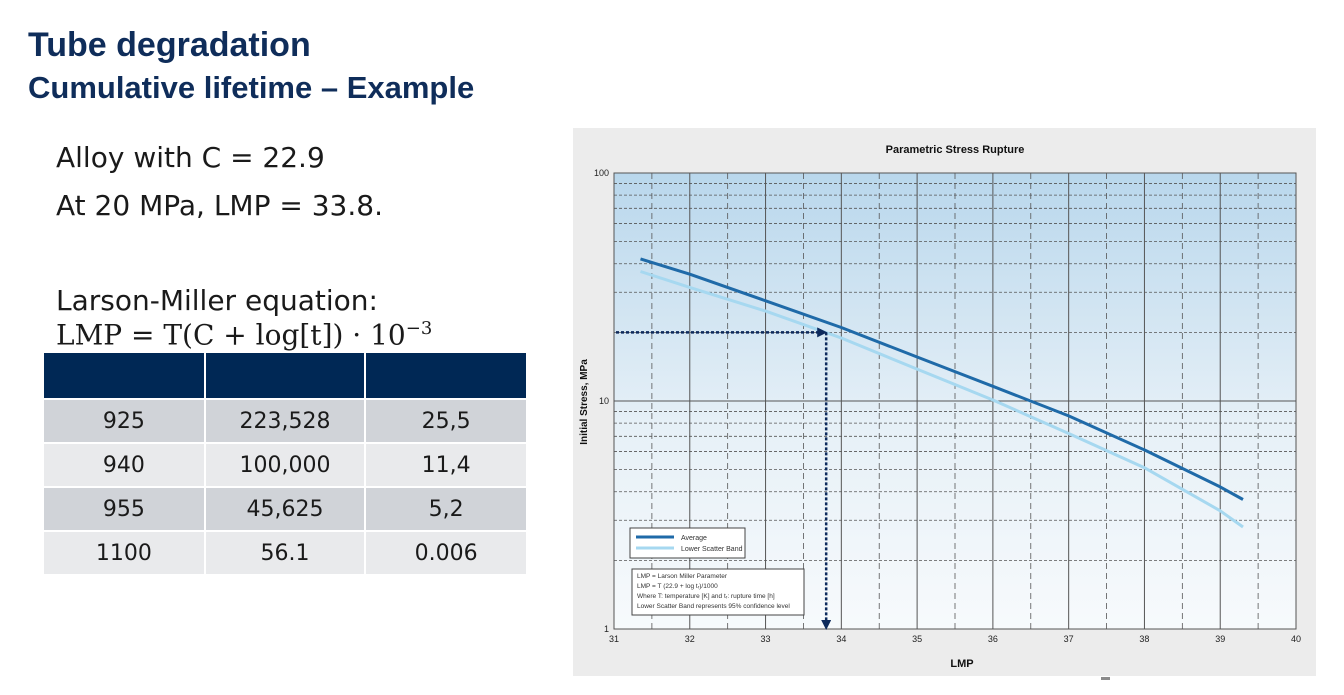  I want to click on table-cell: 100,000, so click(285, 465).